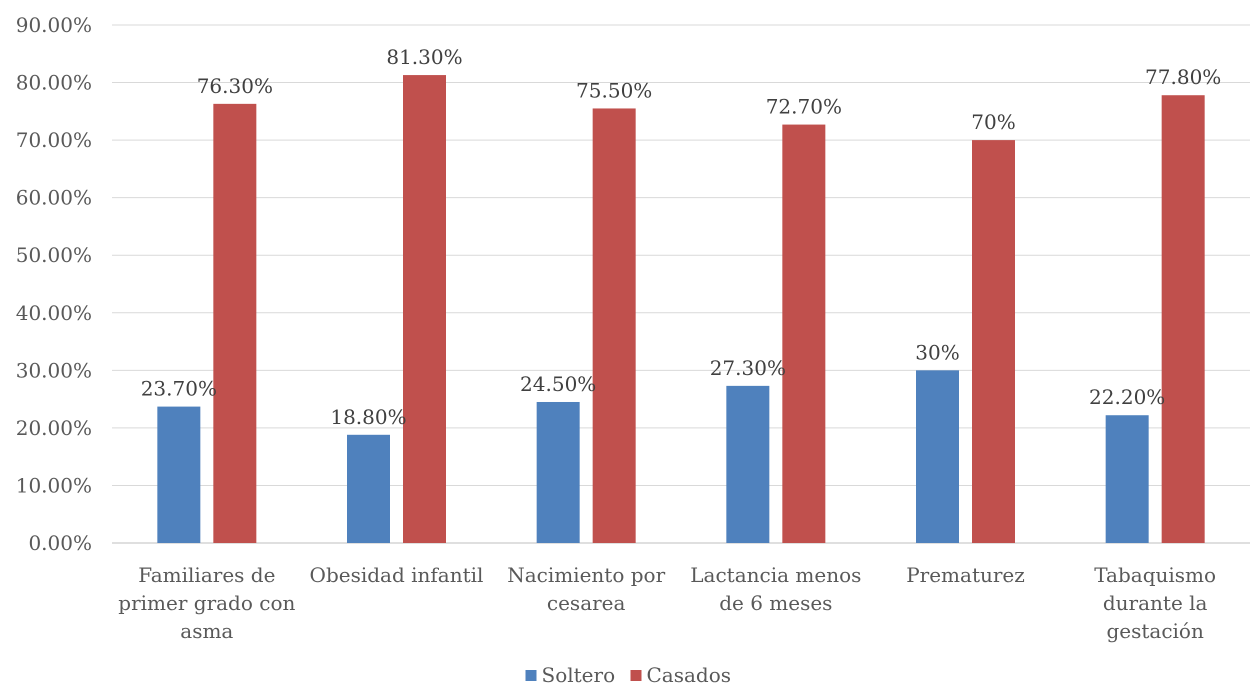 The width and height of the screenshot is (1256, 692). I want to click on x-category-label-line: asma, so click(206, 631).